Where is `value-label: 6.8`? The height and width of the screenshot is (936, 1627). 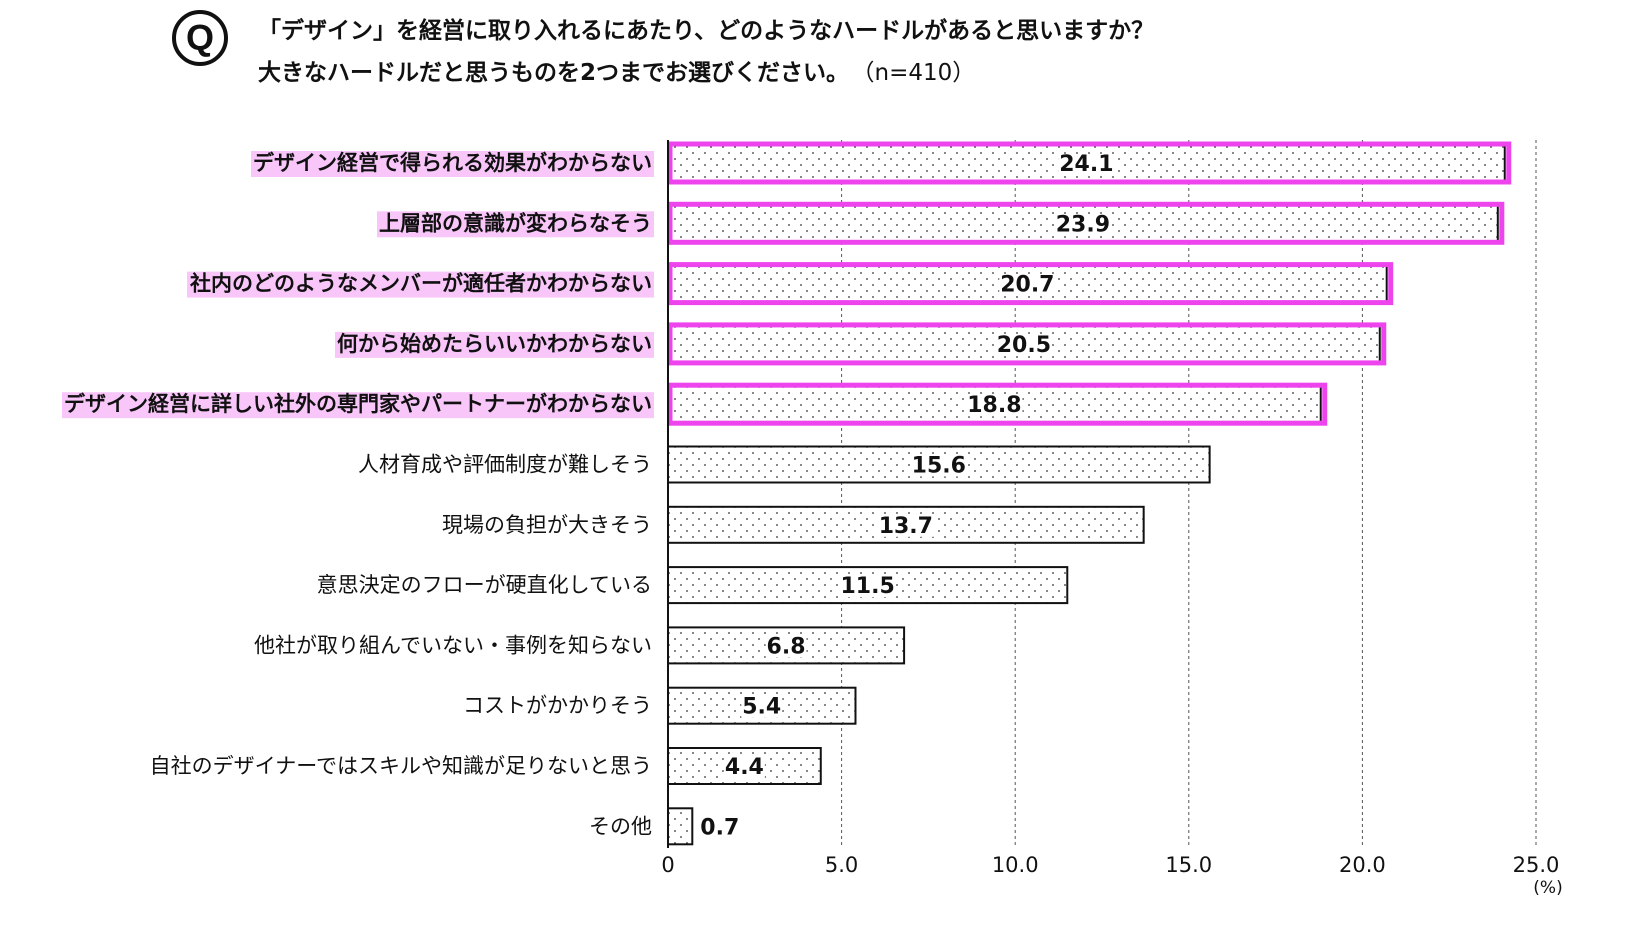 value-label: 6.8 is located at coordinates (786, 646).